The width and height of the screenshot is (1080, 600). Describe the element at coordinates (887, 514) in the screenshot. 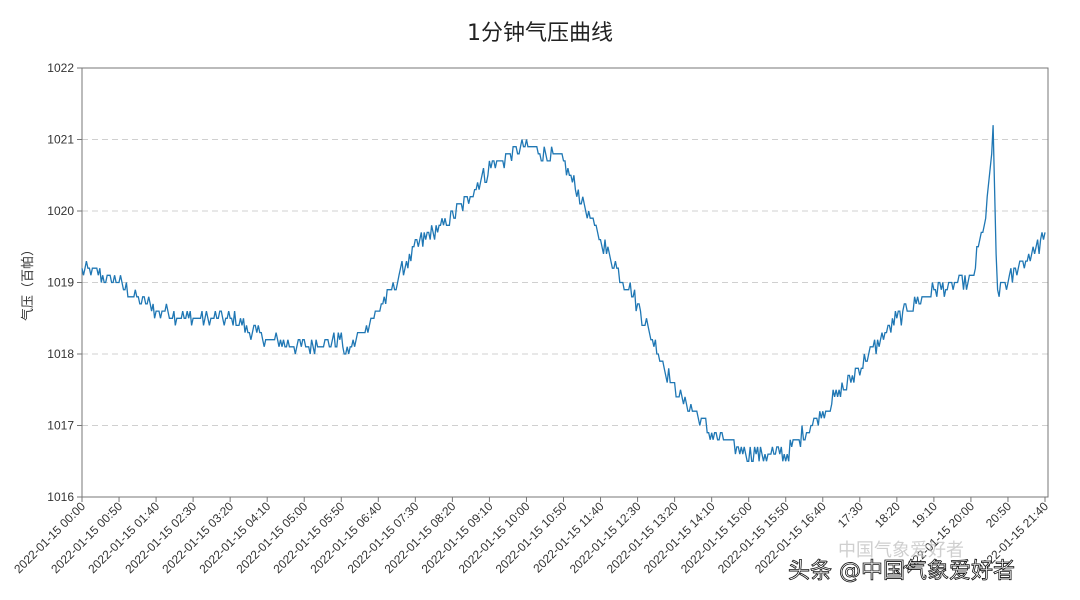

I see `x-tick-label: 18:20` at that location.